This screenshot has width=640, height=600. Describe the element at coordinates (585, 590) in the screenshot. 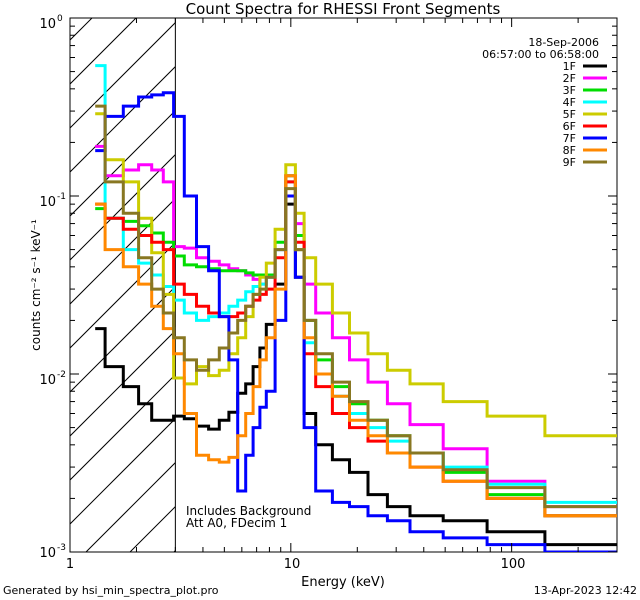

I see `timestamp-label: 13-Apr-2023 12:42` at that location.